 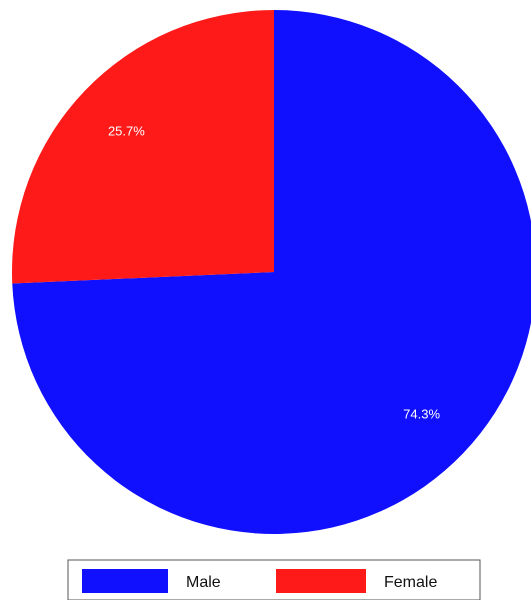 I want to click on legend-swatch-female, so click(x=321, y=581).